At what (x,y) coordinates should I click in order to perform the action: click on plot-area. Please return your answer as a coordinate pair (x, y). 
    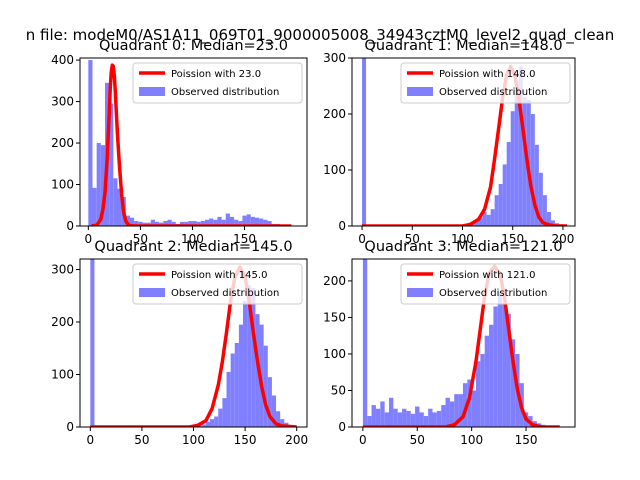
    Looking at the image, I should click on (193, 343).